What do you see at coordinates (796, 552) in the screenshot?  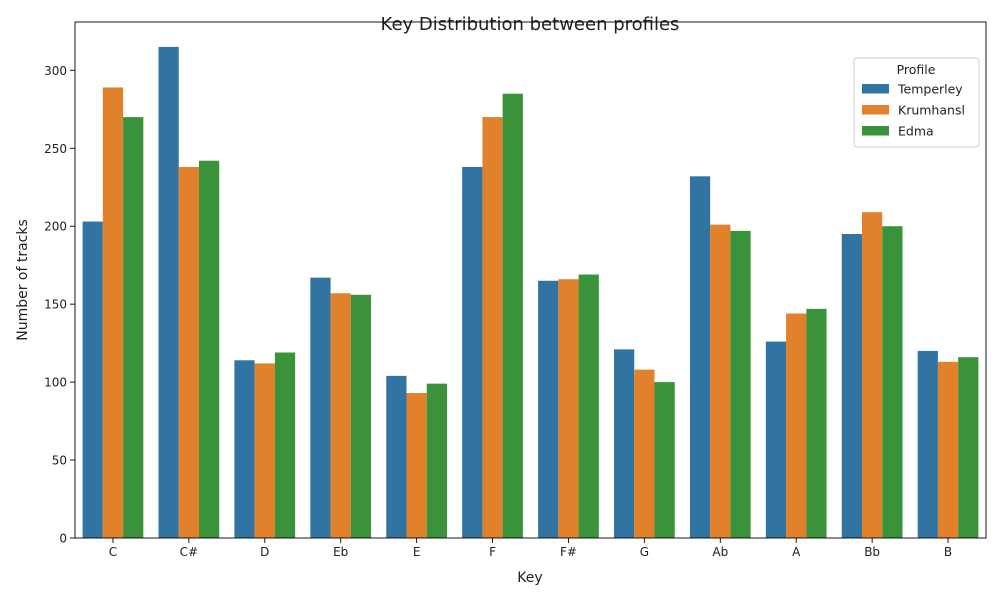 I see `x-tick-label: A` at bounding box center [796, 552].